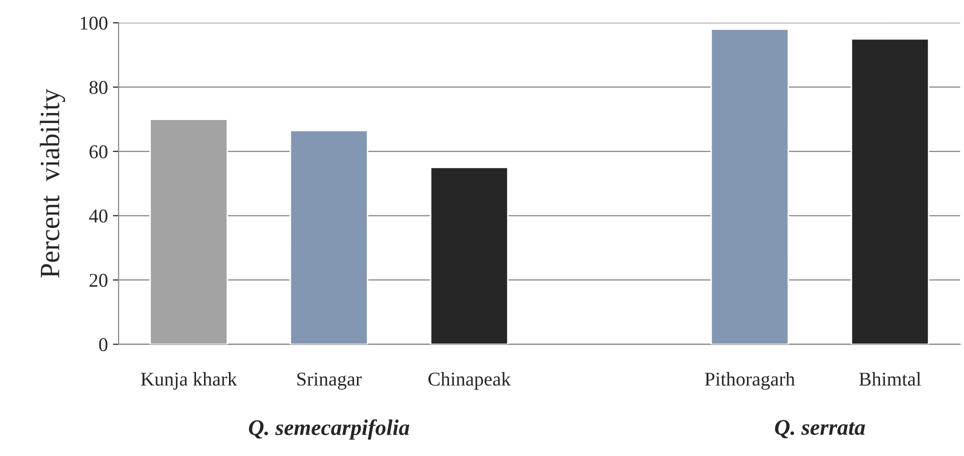 This screenshot has width=964, height=456. I want to click on y-axis-title: Percent viability, so click(53, 183).